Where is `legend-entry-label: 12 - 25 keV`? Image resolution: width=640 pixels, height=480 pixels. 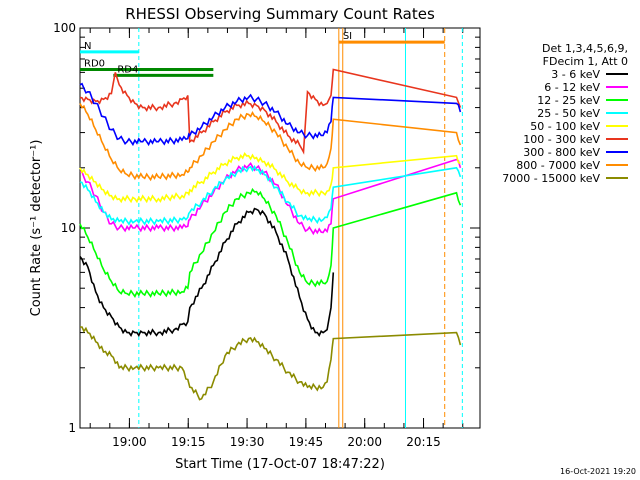
legend-entry-label: 12 - 25 keV is located at coordinates (568, 100).